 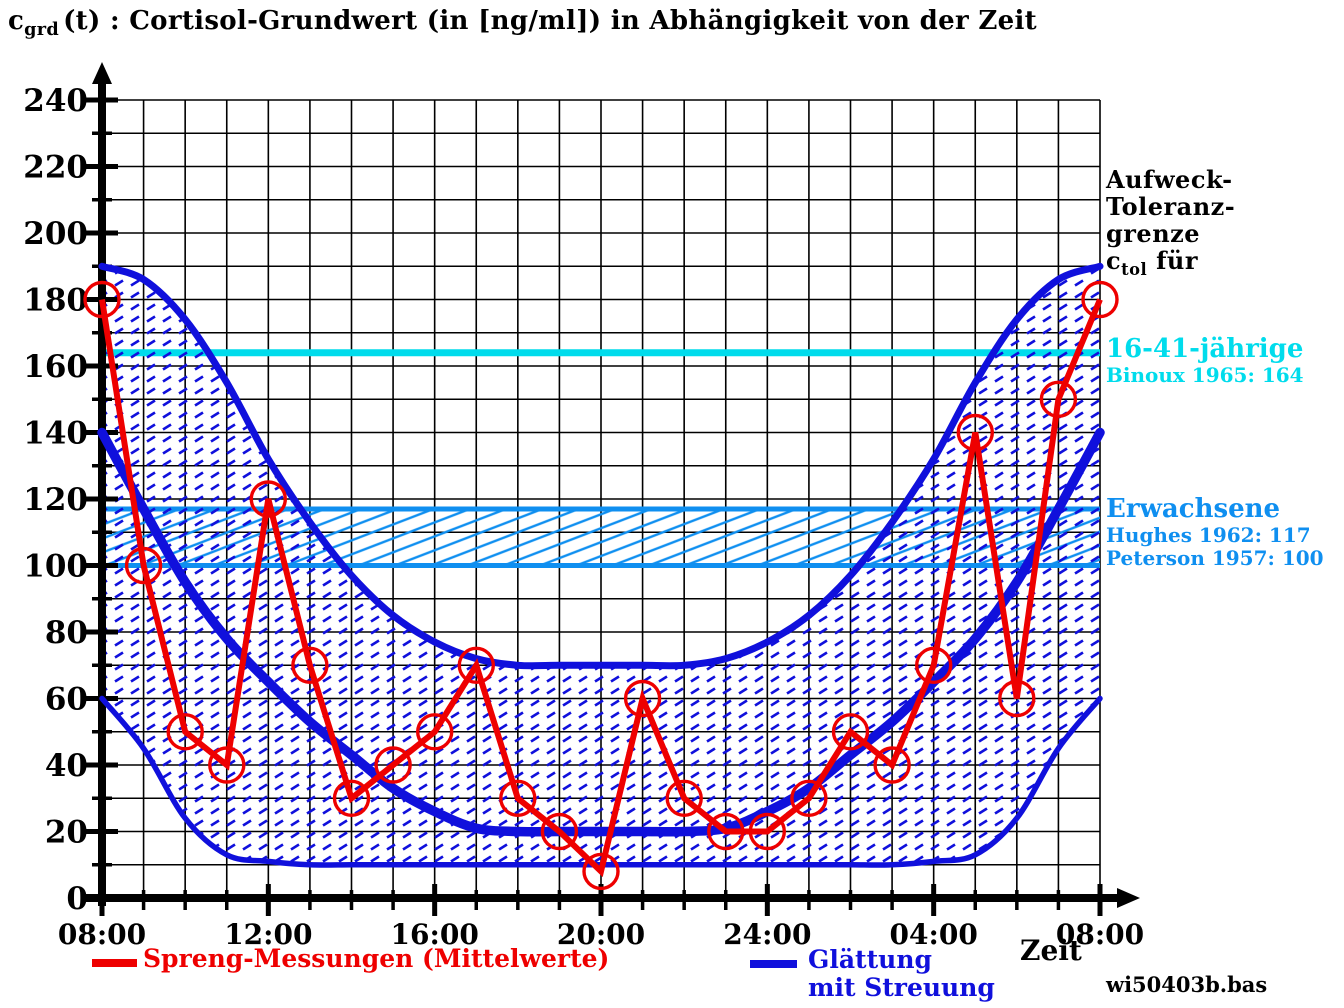 I want to click on hughes-reference: Hughes 1962: 117, so click(x=1208, y=535).